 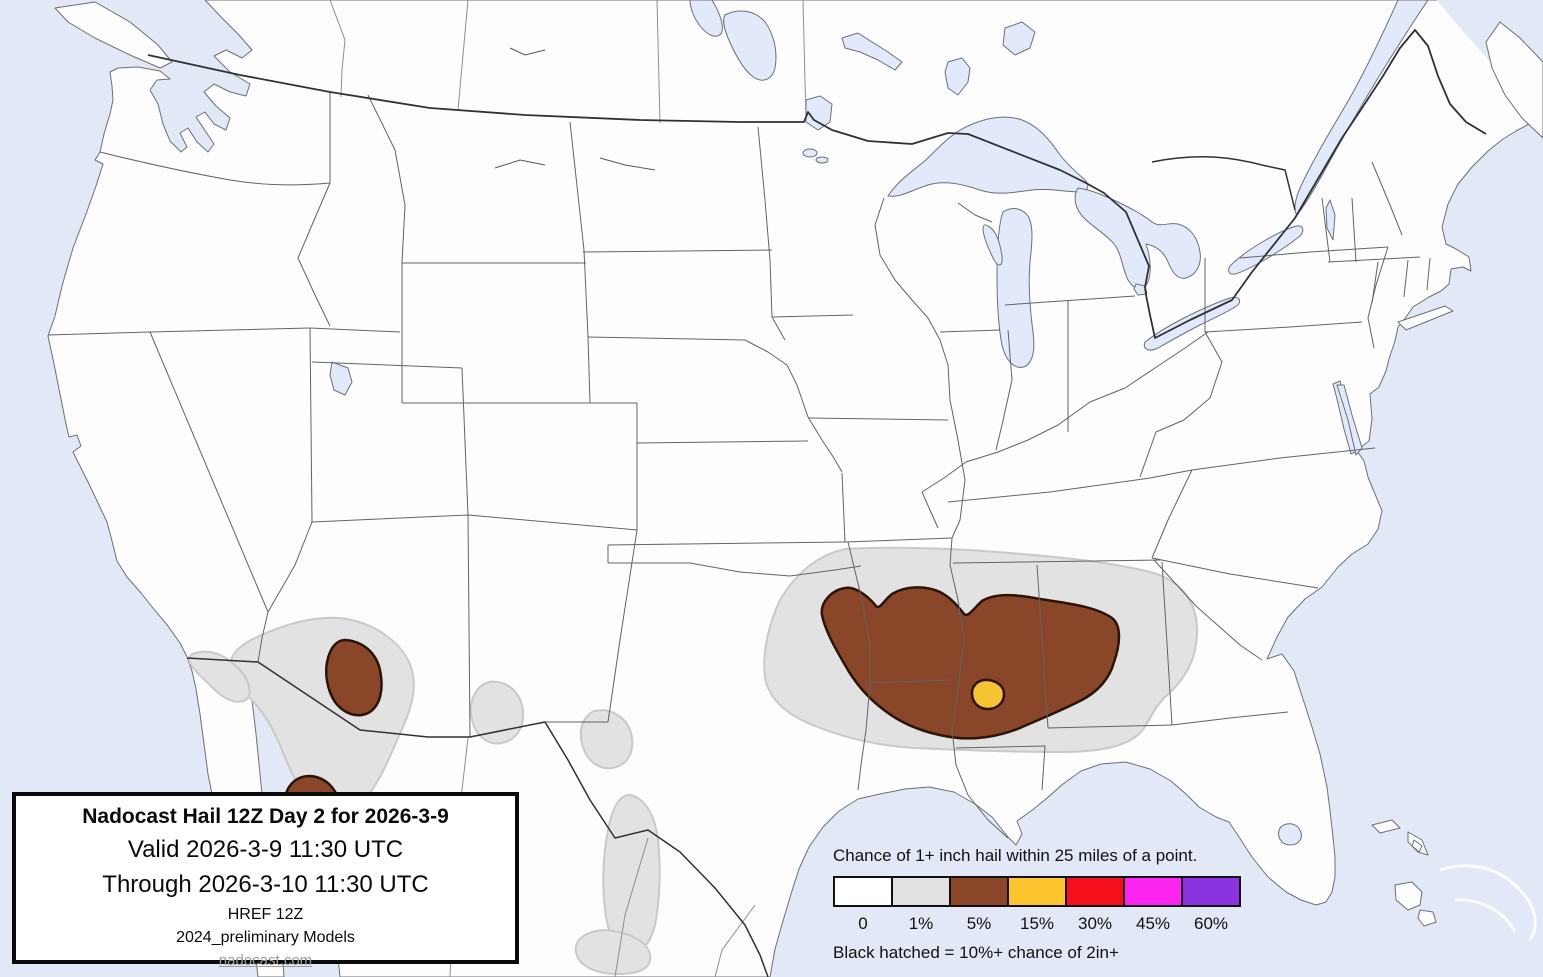 What do you see at coordinates (957, 76) in the screenshot?
I see `lac-seul` at bounding box center [957, 76].